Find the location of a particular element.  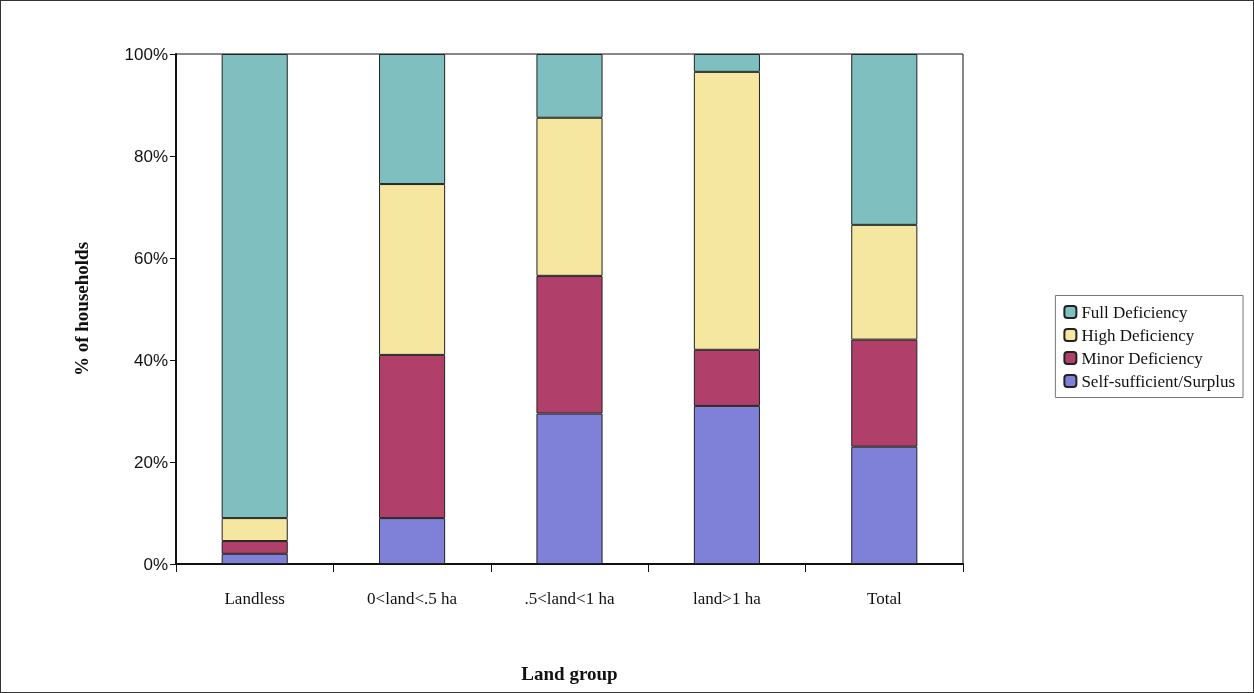

y-tick-label: 0% is located at coordinates (155, 564).